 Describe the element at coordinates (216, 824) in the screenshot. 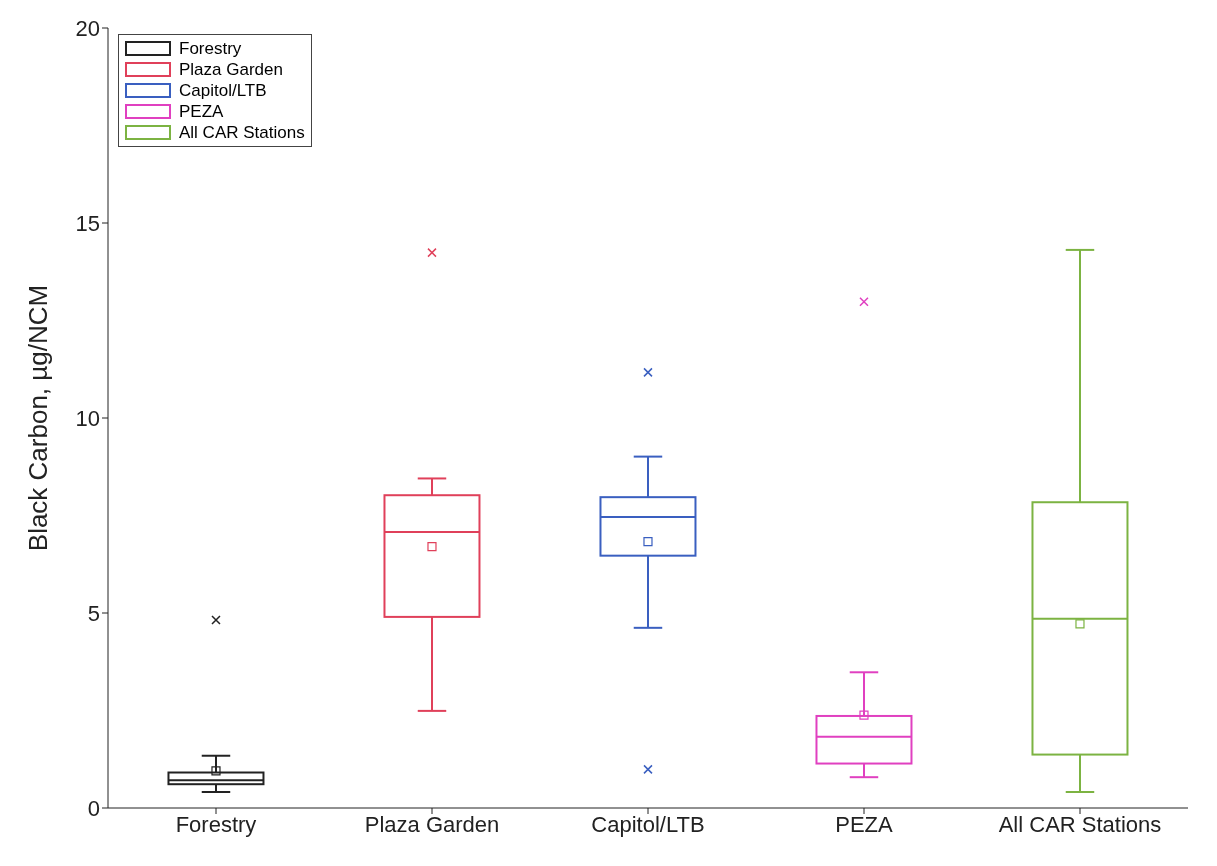

I see `x-tick-label: Forestry` at that location.